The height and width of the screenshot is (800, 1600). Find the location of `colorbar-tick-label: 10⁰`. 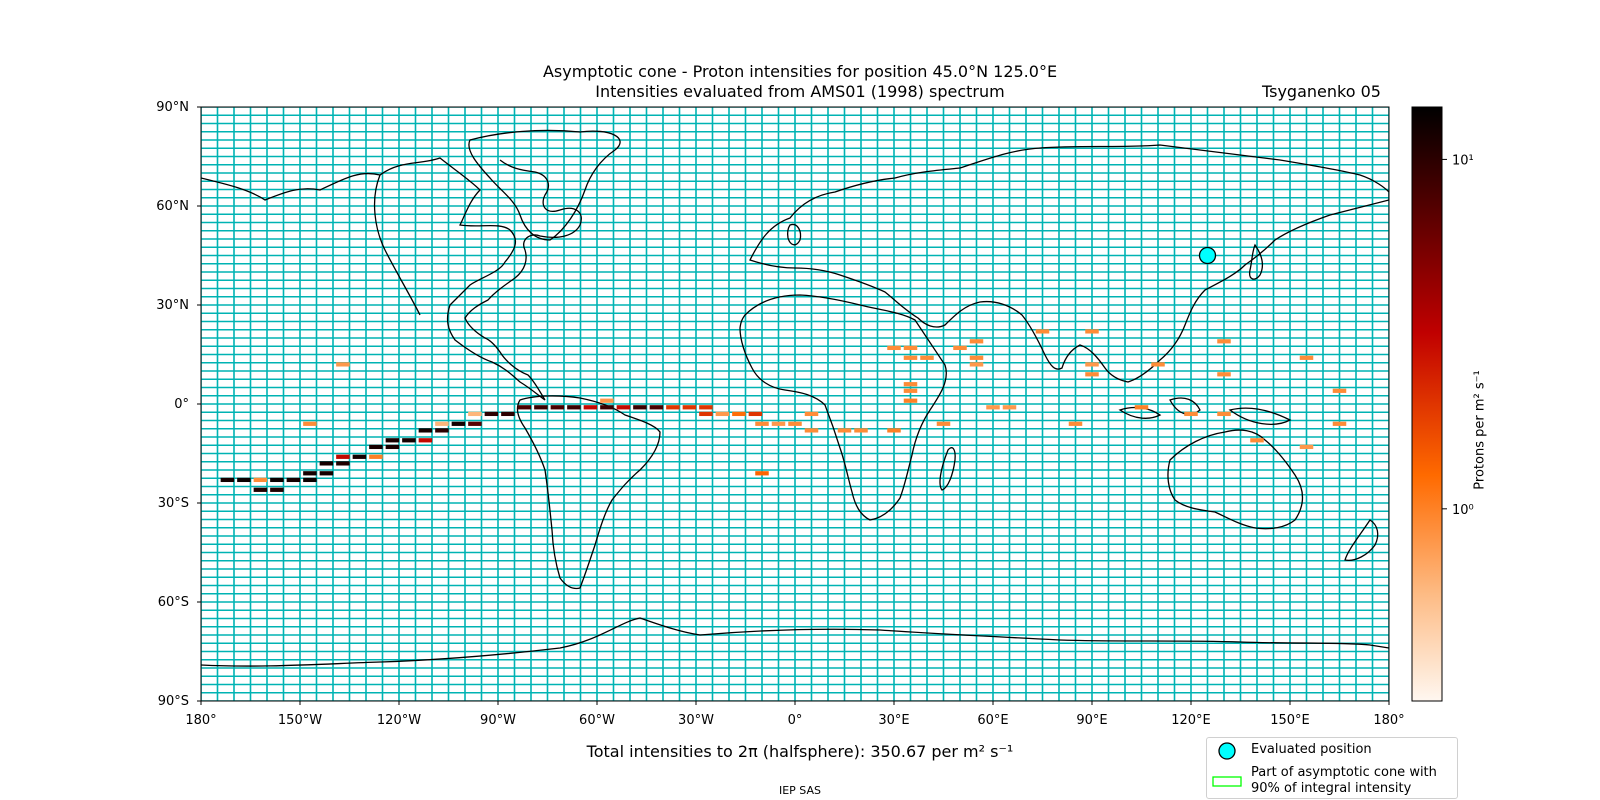

colorbar-tick-label: 10⁰ is located at coordinates (1463, 510).